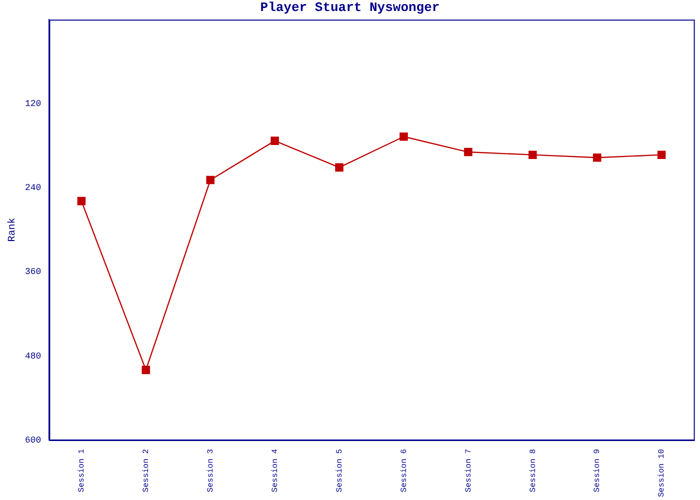 The width and height of the screenshot is (700, 500). What do you see at coordinates (33, 188) in the screenshot?
I see `y-tick-label: 240` at bounding box center [33, 188].